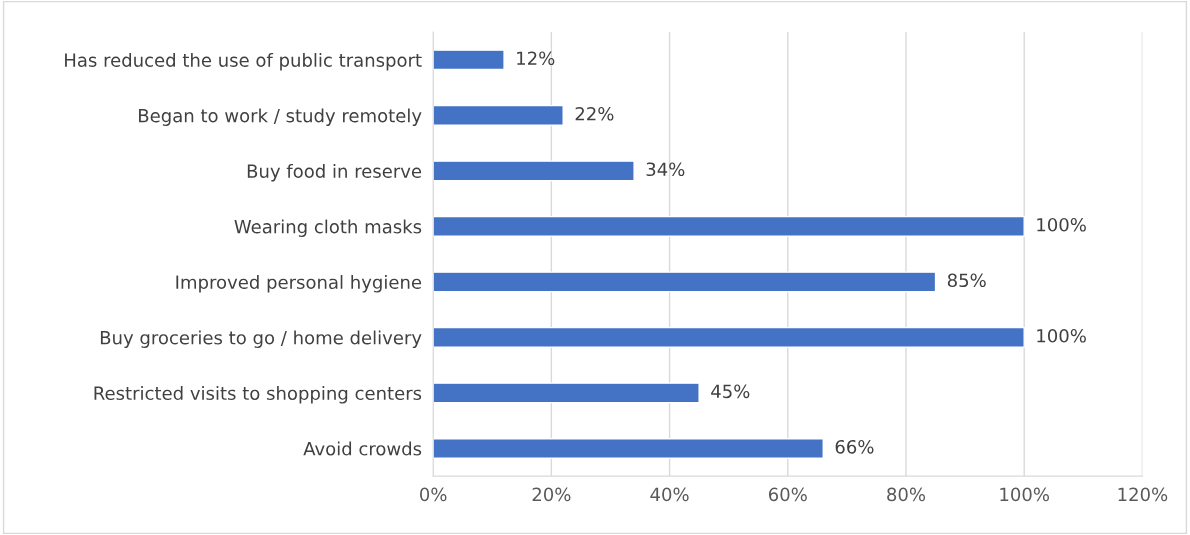  Describe the element at coordinates (261, 339) in the screenshot. I see `y-tick-label: Buy groceries to go / home delivery` at that location.